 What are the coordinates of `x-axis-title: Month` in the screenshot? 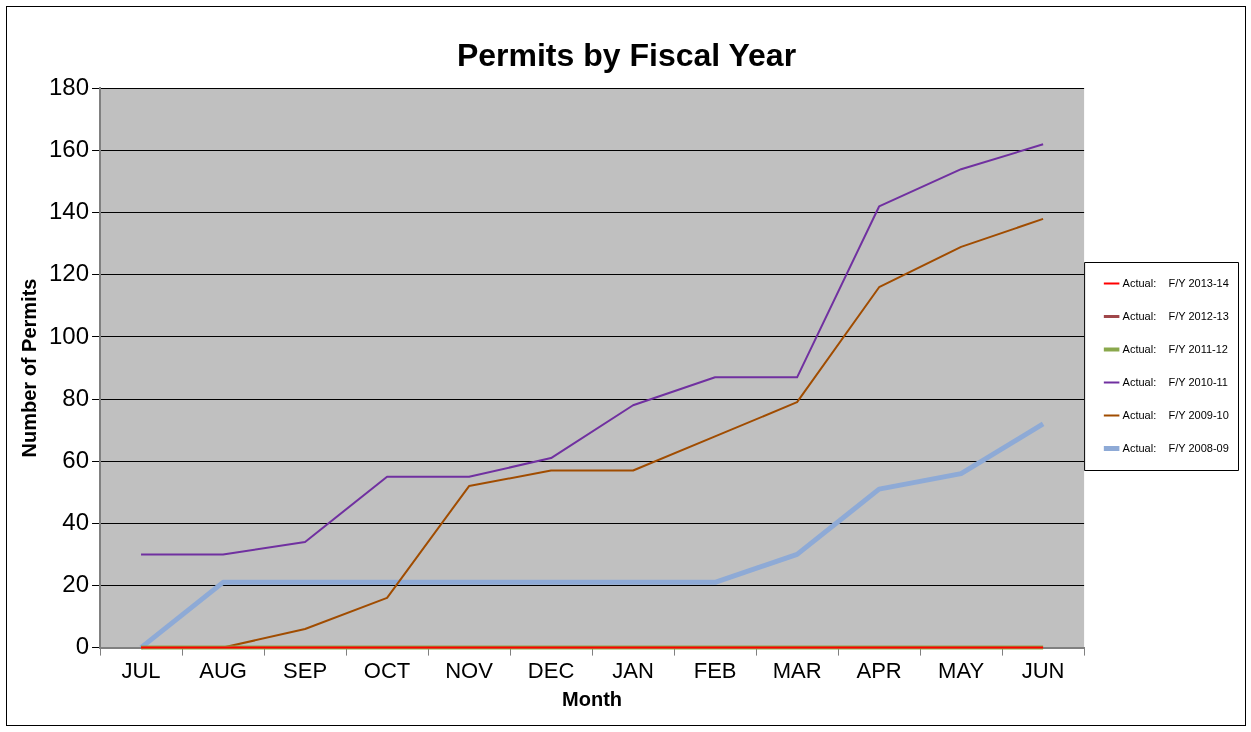 It's located at (592, 698).